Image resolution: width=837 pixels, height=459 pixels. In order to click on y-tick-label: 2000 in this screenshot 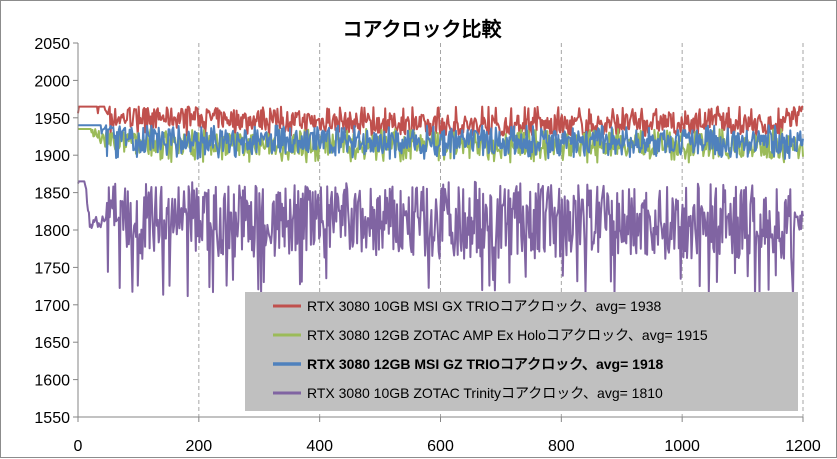, I will do `click(52, 81)`.